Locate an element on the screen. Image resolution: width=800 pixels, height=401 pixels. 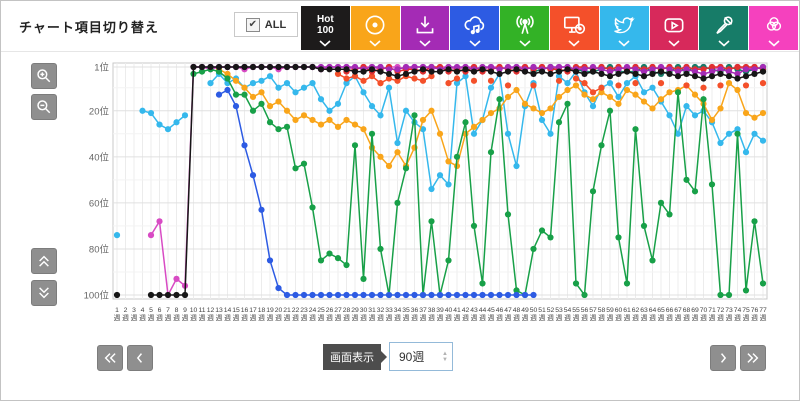
svg-text: 6週 is located at coordinates (159, 314).